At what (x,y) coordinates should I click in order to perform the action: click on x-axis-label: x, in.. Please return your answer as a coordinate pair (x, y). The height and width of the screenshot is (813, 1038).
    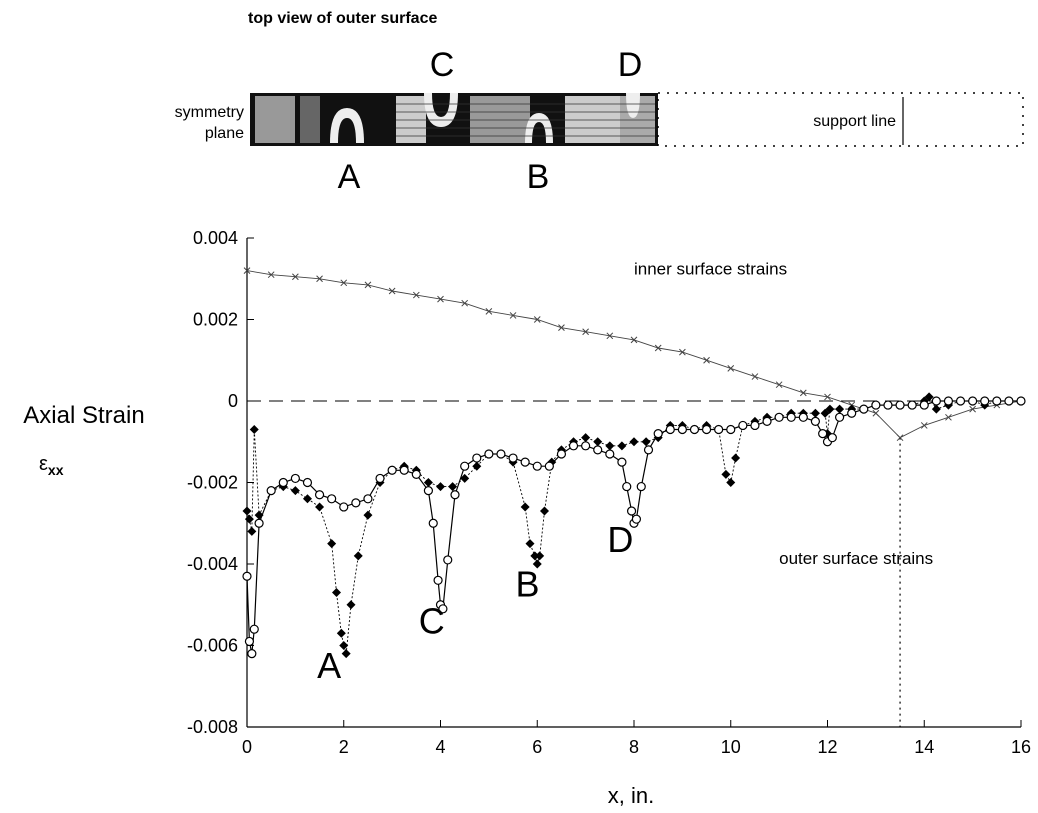
    Looking at the image, I should click on (631, 795).